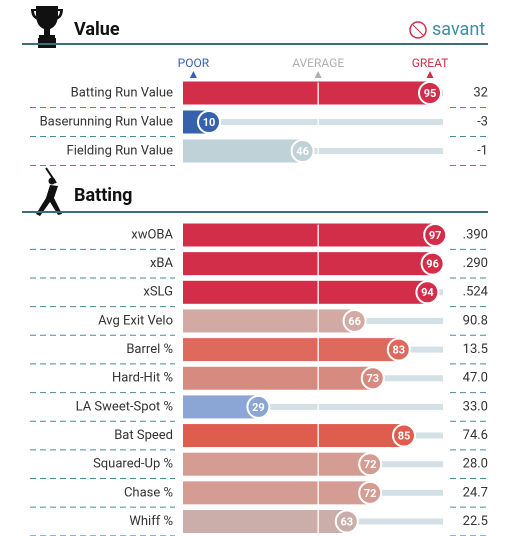 This screenshot has height=536, width=509. What do you see at coordinates (97, 29) in the screenshot?
I see `section-title: Value` at bounding box center [97, 29].